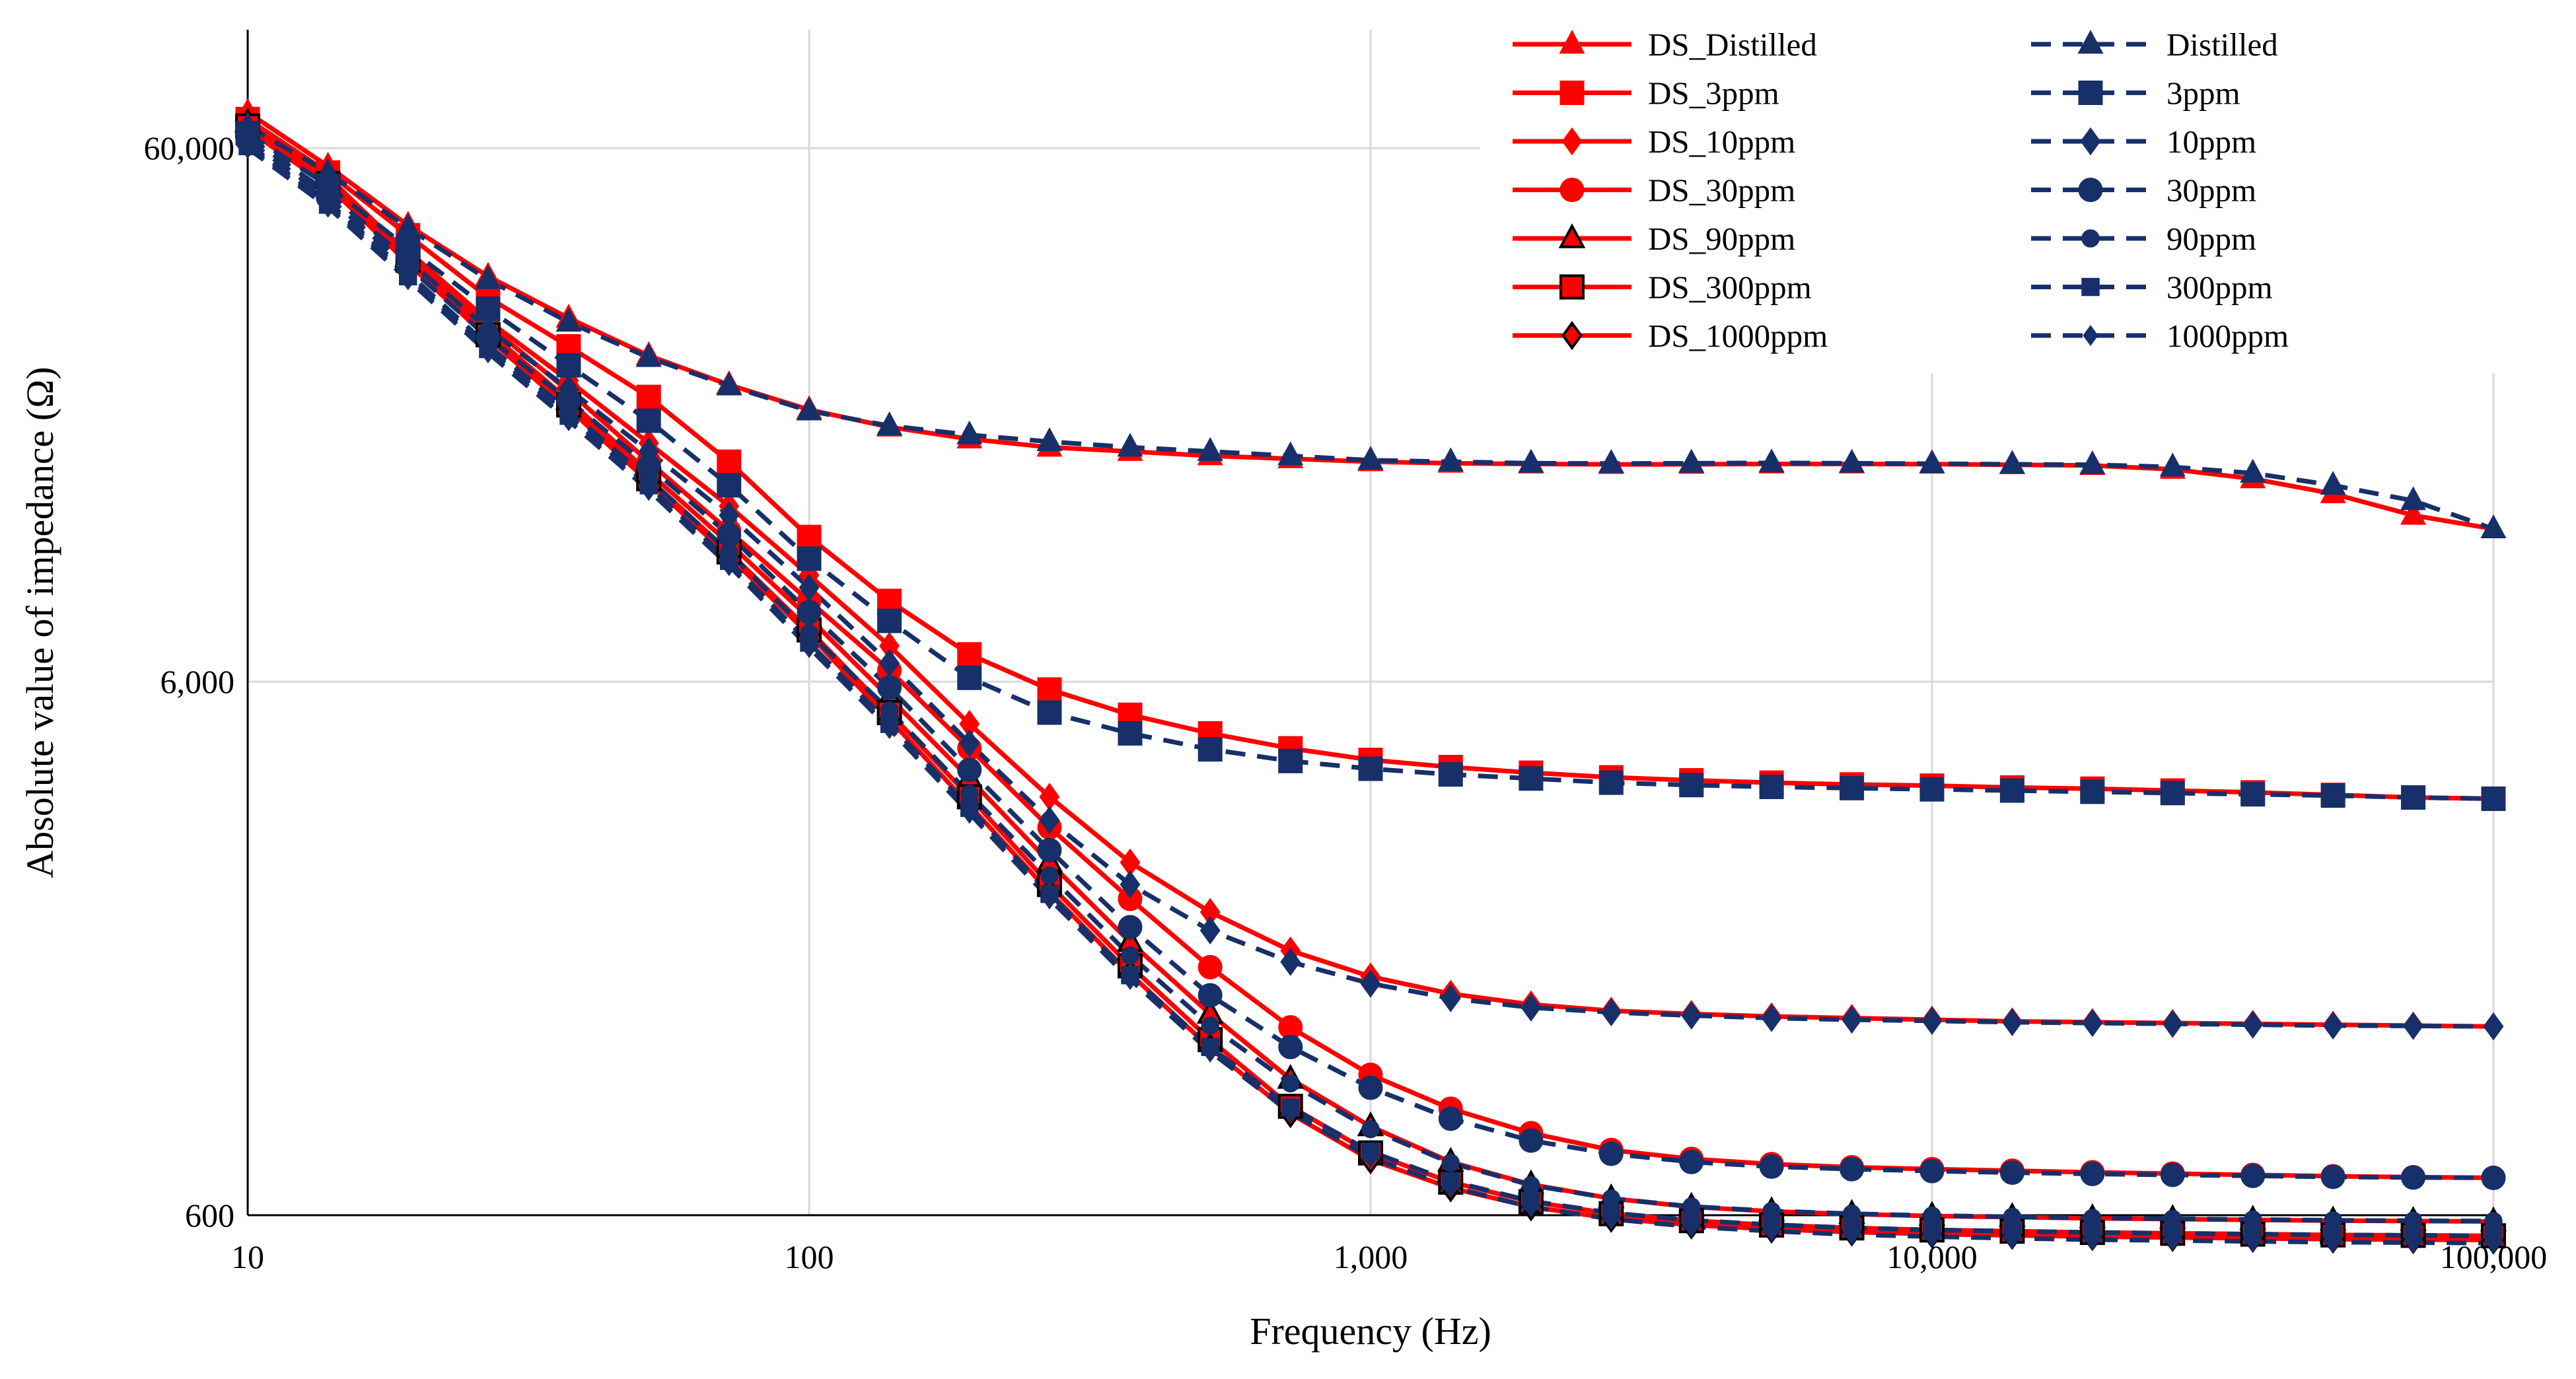 The image size is (2576, 1379). I want to click on legend-item: DS_Distilled, so click(1665, 44).